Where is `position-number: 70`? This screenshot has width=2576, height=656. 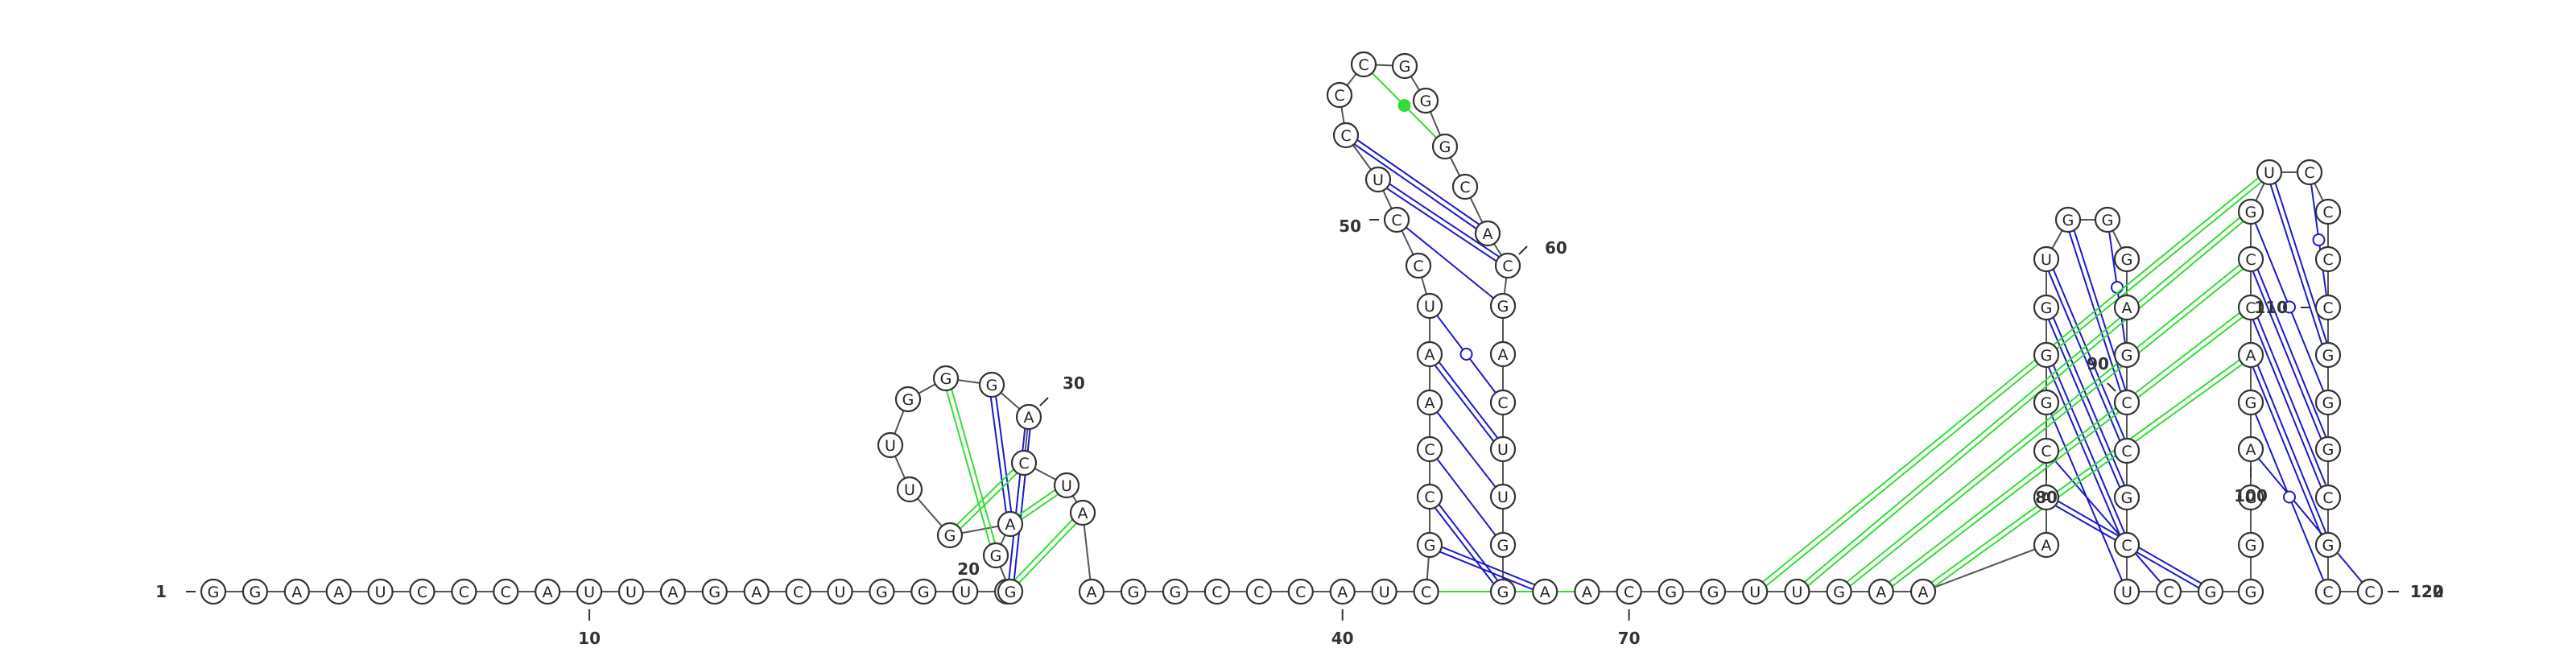
position-number: 70 is located at coordinates (1629, 639).